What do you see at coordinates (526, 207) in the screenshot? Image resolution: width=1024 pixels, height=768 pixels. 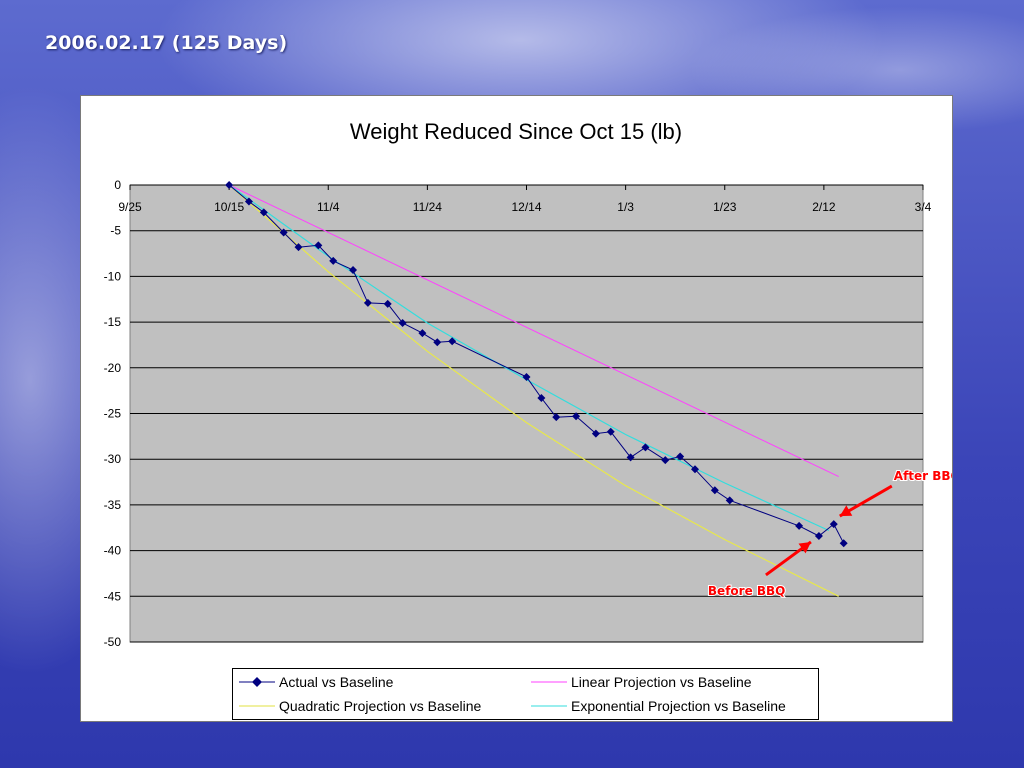 I see `x-tick-label: 12/14` at bounding box center [526, 207].